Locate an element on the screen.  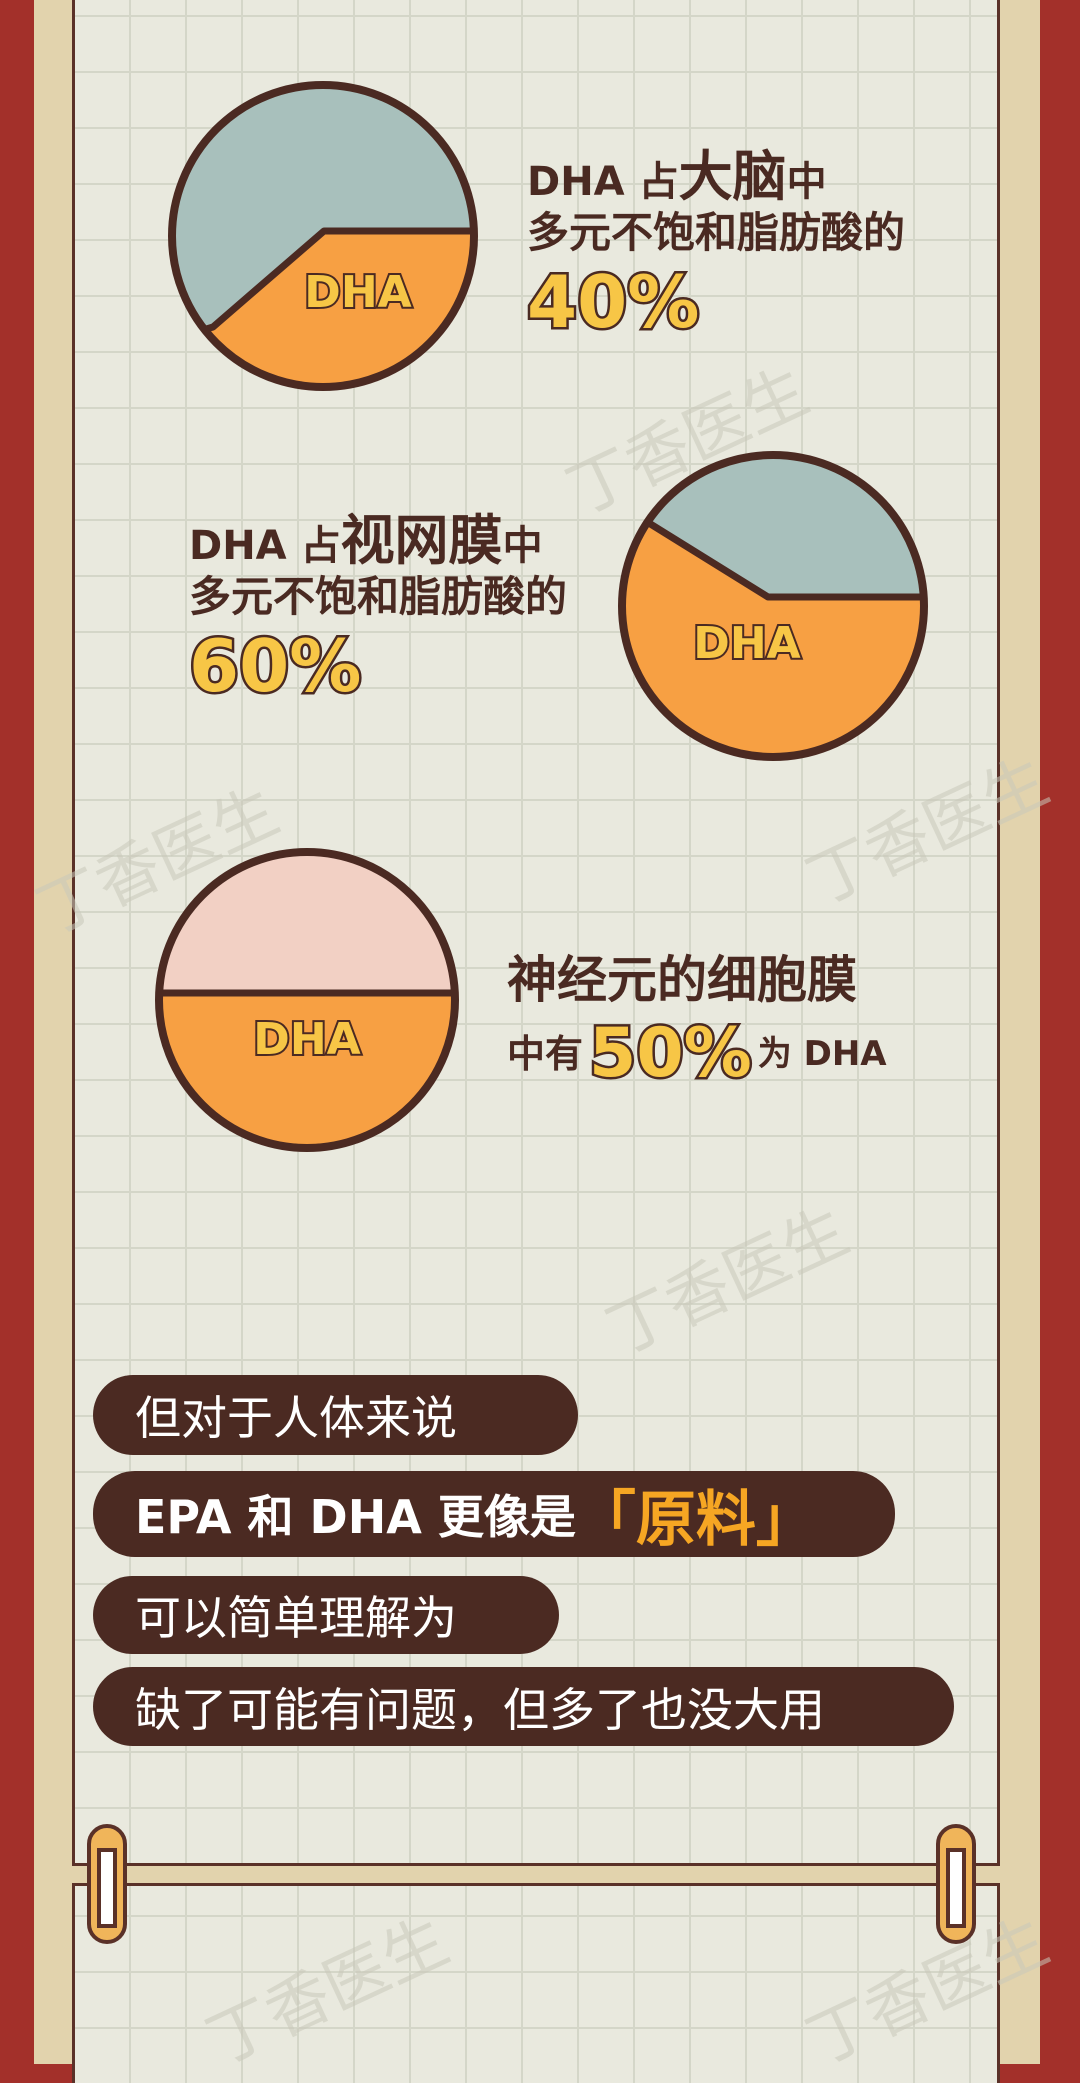
pie-chart-brain: DHA is located at coordinates (323, 236).